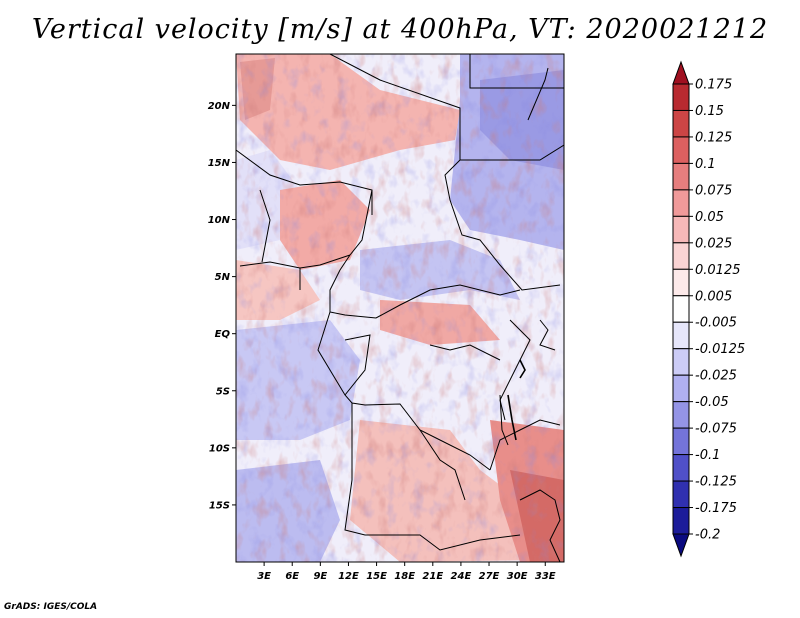 This screenshot has width=800, height=618. I want to click on colorbar-label: -0.05, so click(712, 402).